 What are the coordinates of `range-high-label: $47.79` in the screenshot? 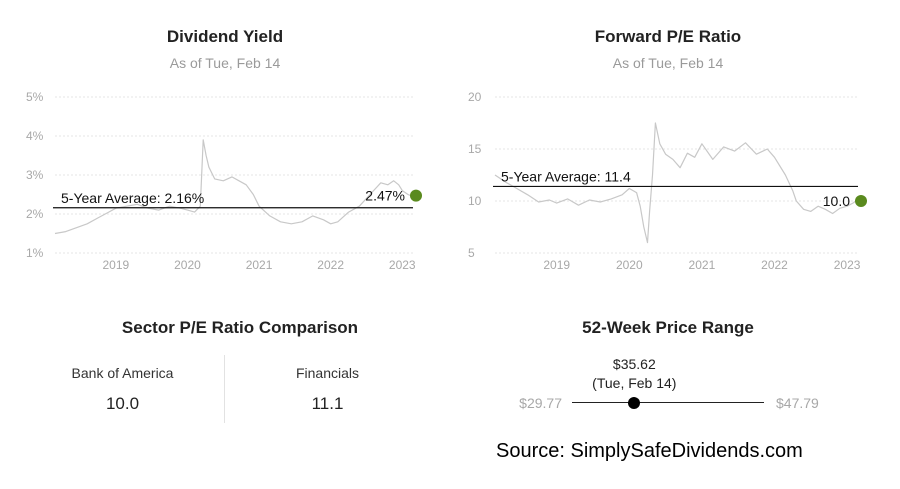 It's located at (797, 403).